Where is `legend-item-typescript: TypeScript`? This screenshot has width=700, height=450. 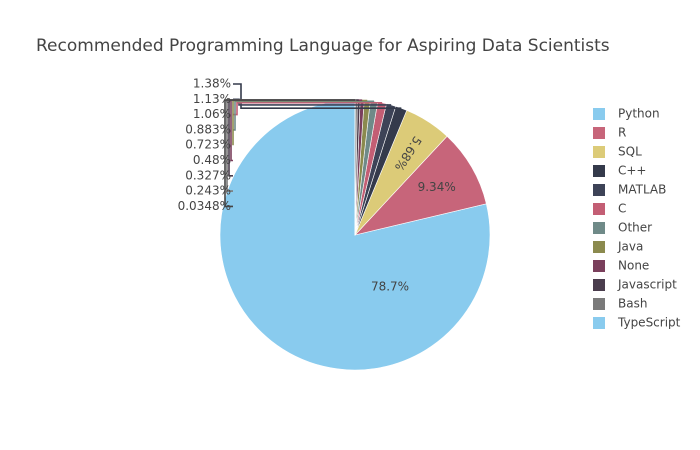 legend-item-typescript: TypeScript is located at coordinates (637, 323).